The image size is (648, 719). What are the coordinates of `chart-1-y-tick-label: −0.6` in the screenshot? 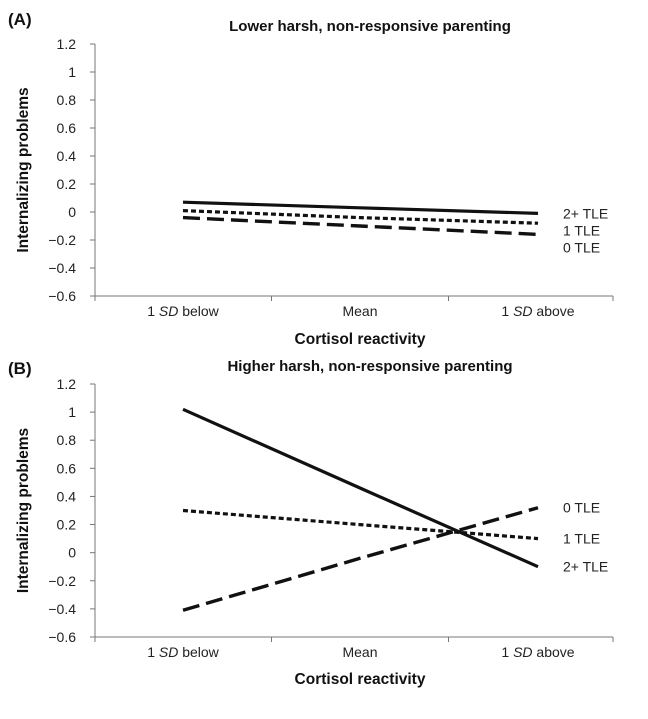 It's located at (62, 296).